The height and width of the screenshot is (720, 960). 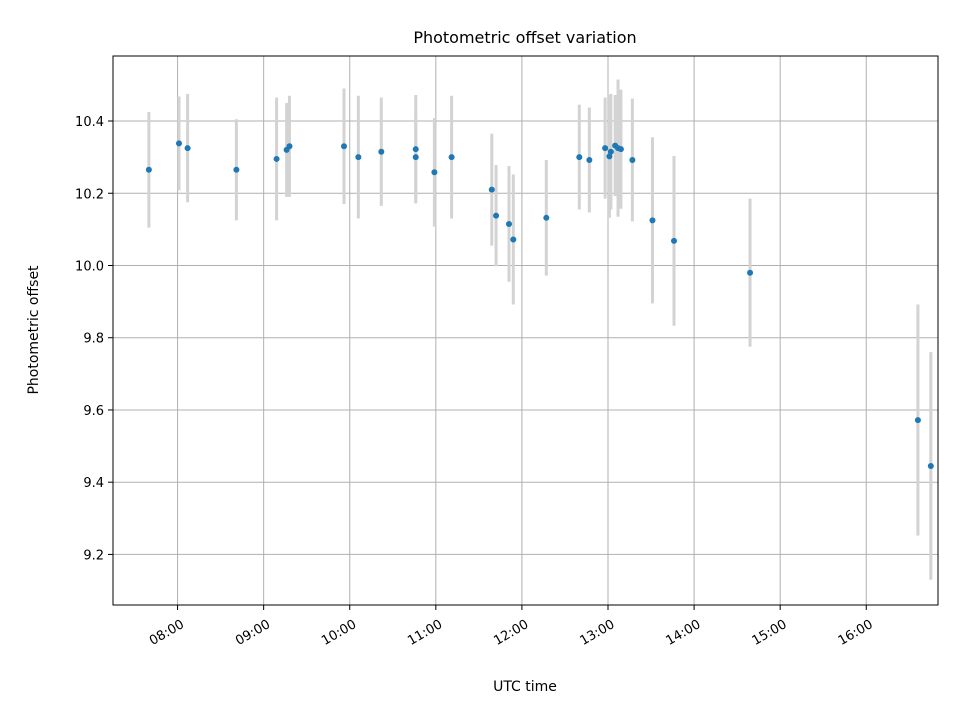 What do you see at coordinates (34, 330) in the screenshot?
I see `y-axis-label: Photometric offset` at bounding box center [34, 330].